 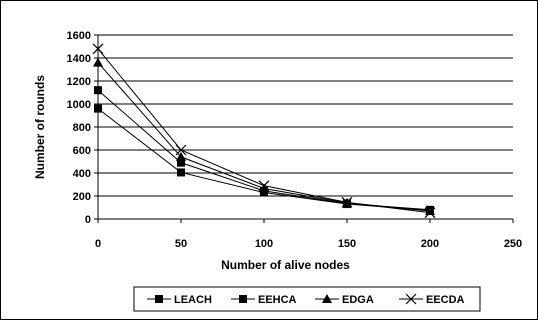 What do you see at coordinates (88, 220) in the screenshot?
I see `y-tick-label-0: 0` at bounding box center [88, 220].